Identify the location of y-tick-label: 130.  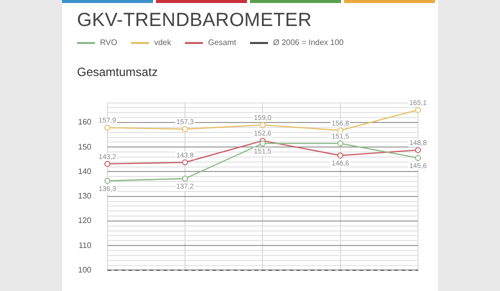
(85, 196).